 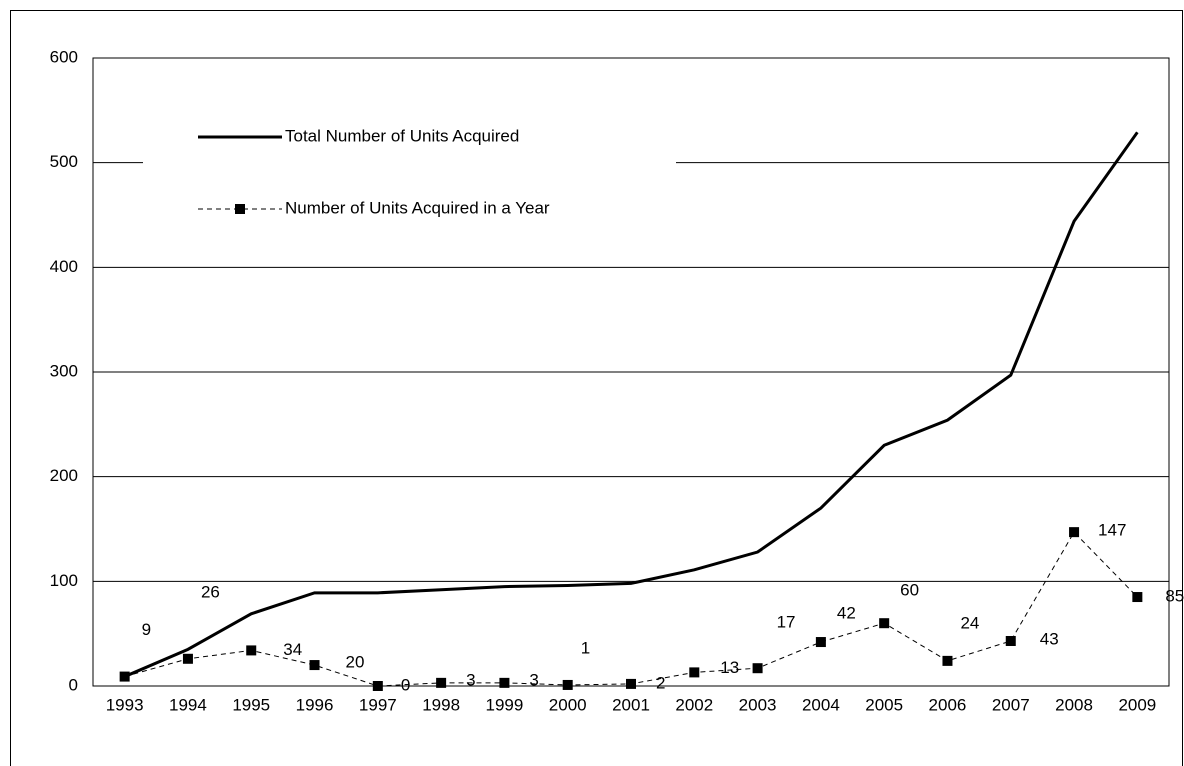 I want to click on x-tick-label: 2005, so click(x=884, y=704).